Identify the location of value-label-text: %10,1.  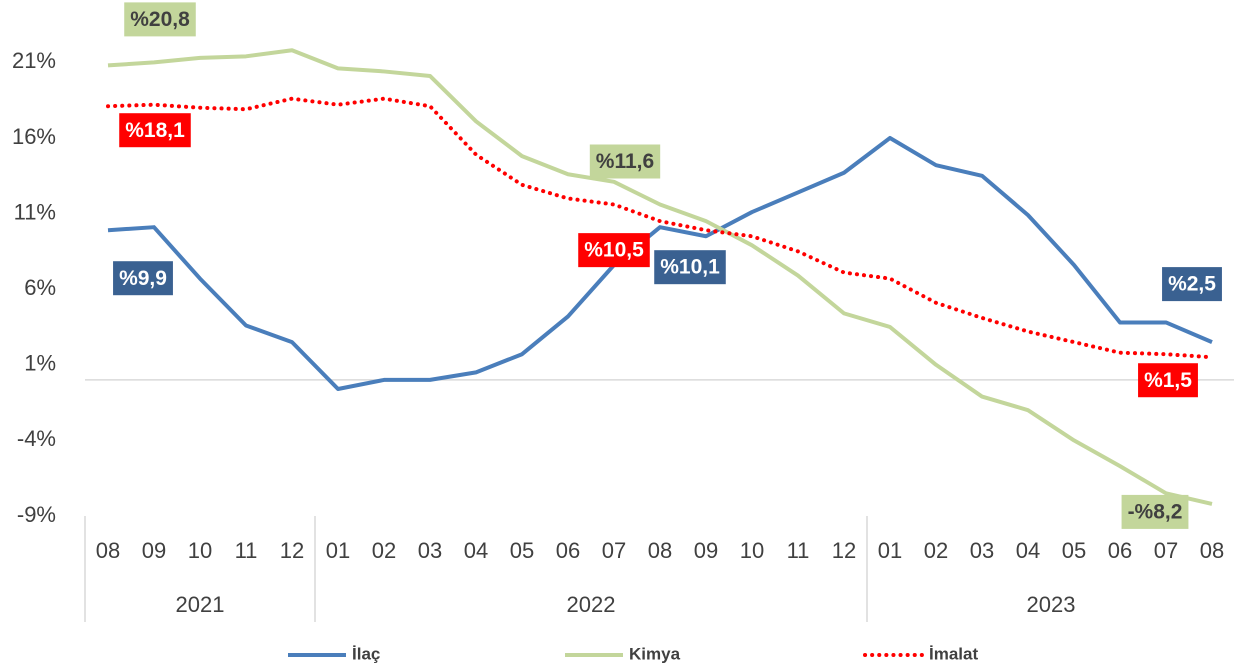
(690, 267).